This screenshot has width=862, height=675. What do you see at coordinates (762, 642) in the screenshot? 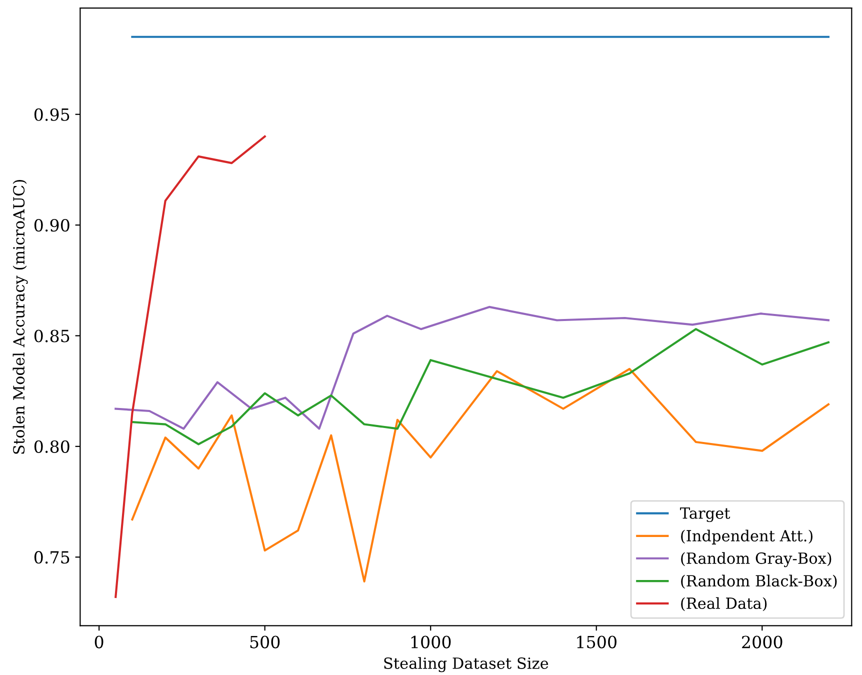
I see `x-tick-label: 2000` at bounding box center [762, 642].